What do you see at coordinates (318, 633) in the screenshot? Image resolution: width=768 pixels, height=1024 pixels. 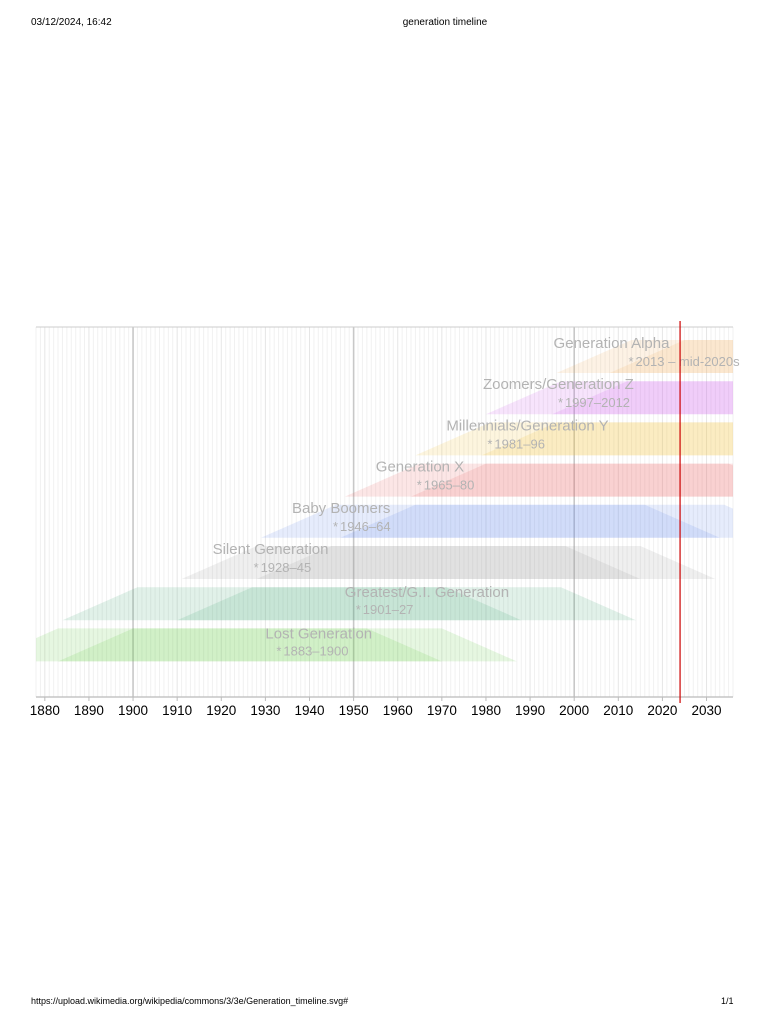 I see `generation-name-label: Lost Generation` at bounding box center [318, 633].